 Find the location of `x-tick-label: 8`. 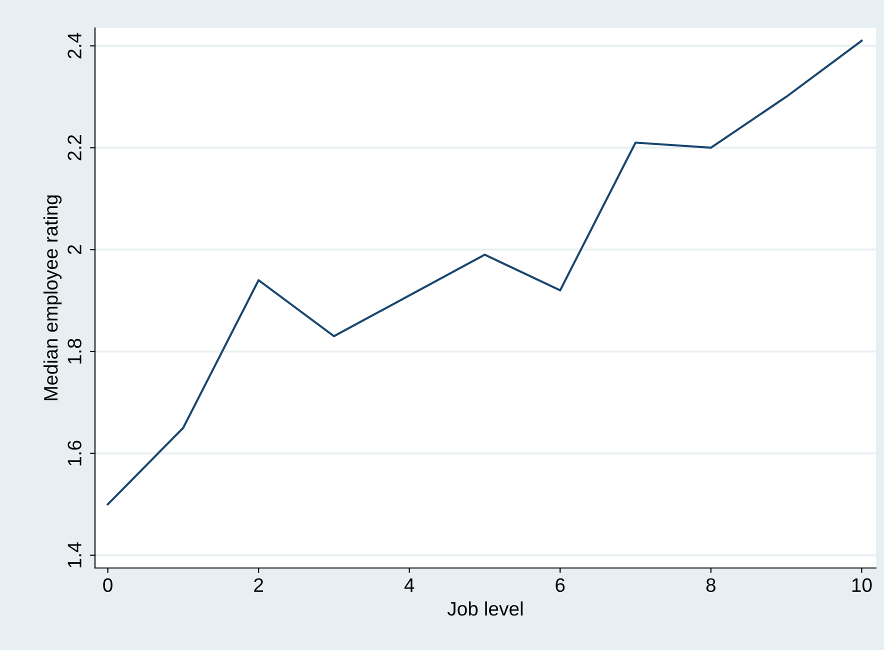

x-tick-label: 8 is located at coordinates (711, 585).